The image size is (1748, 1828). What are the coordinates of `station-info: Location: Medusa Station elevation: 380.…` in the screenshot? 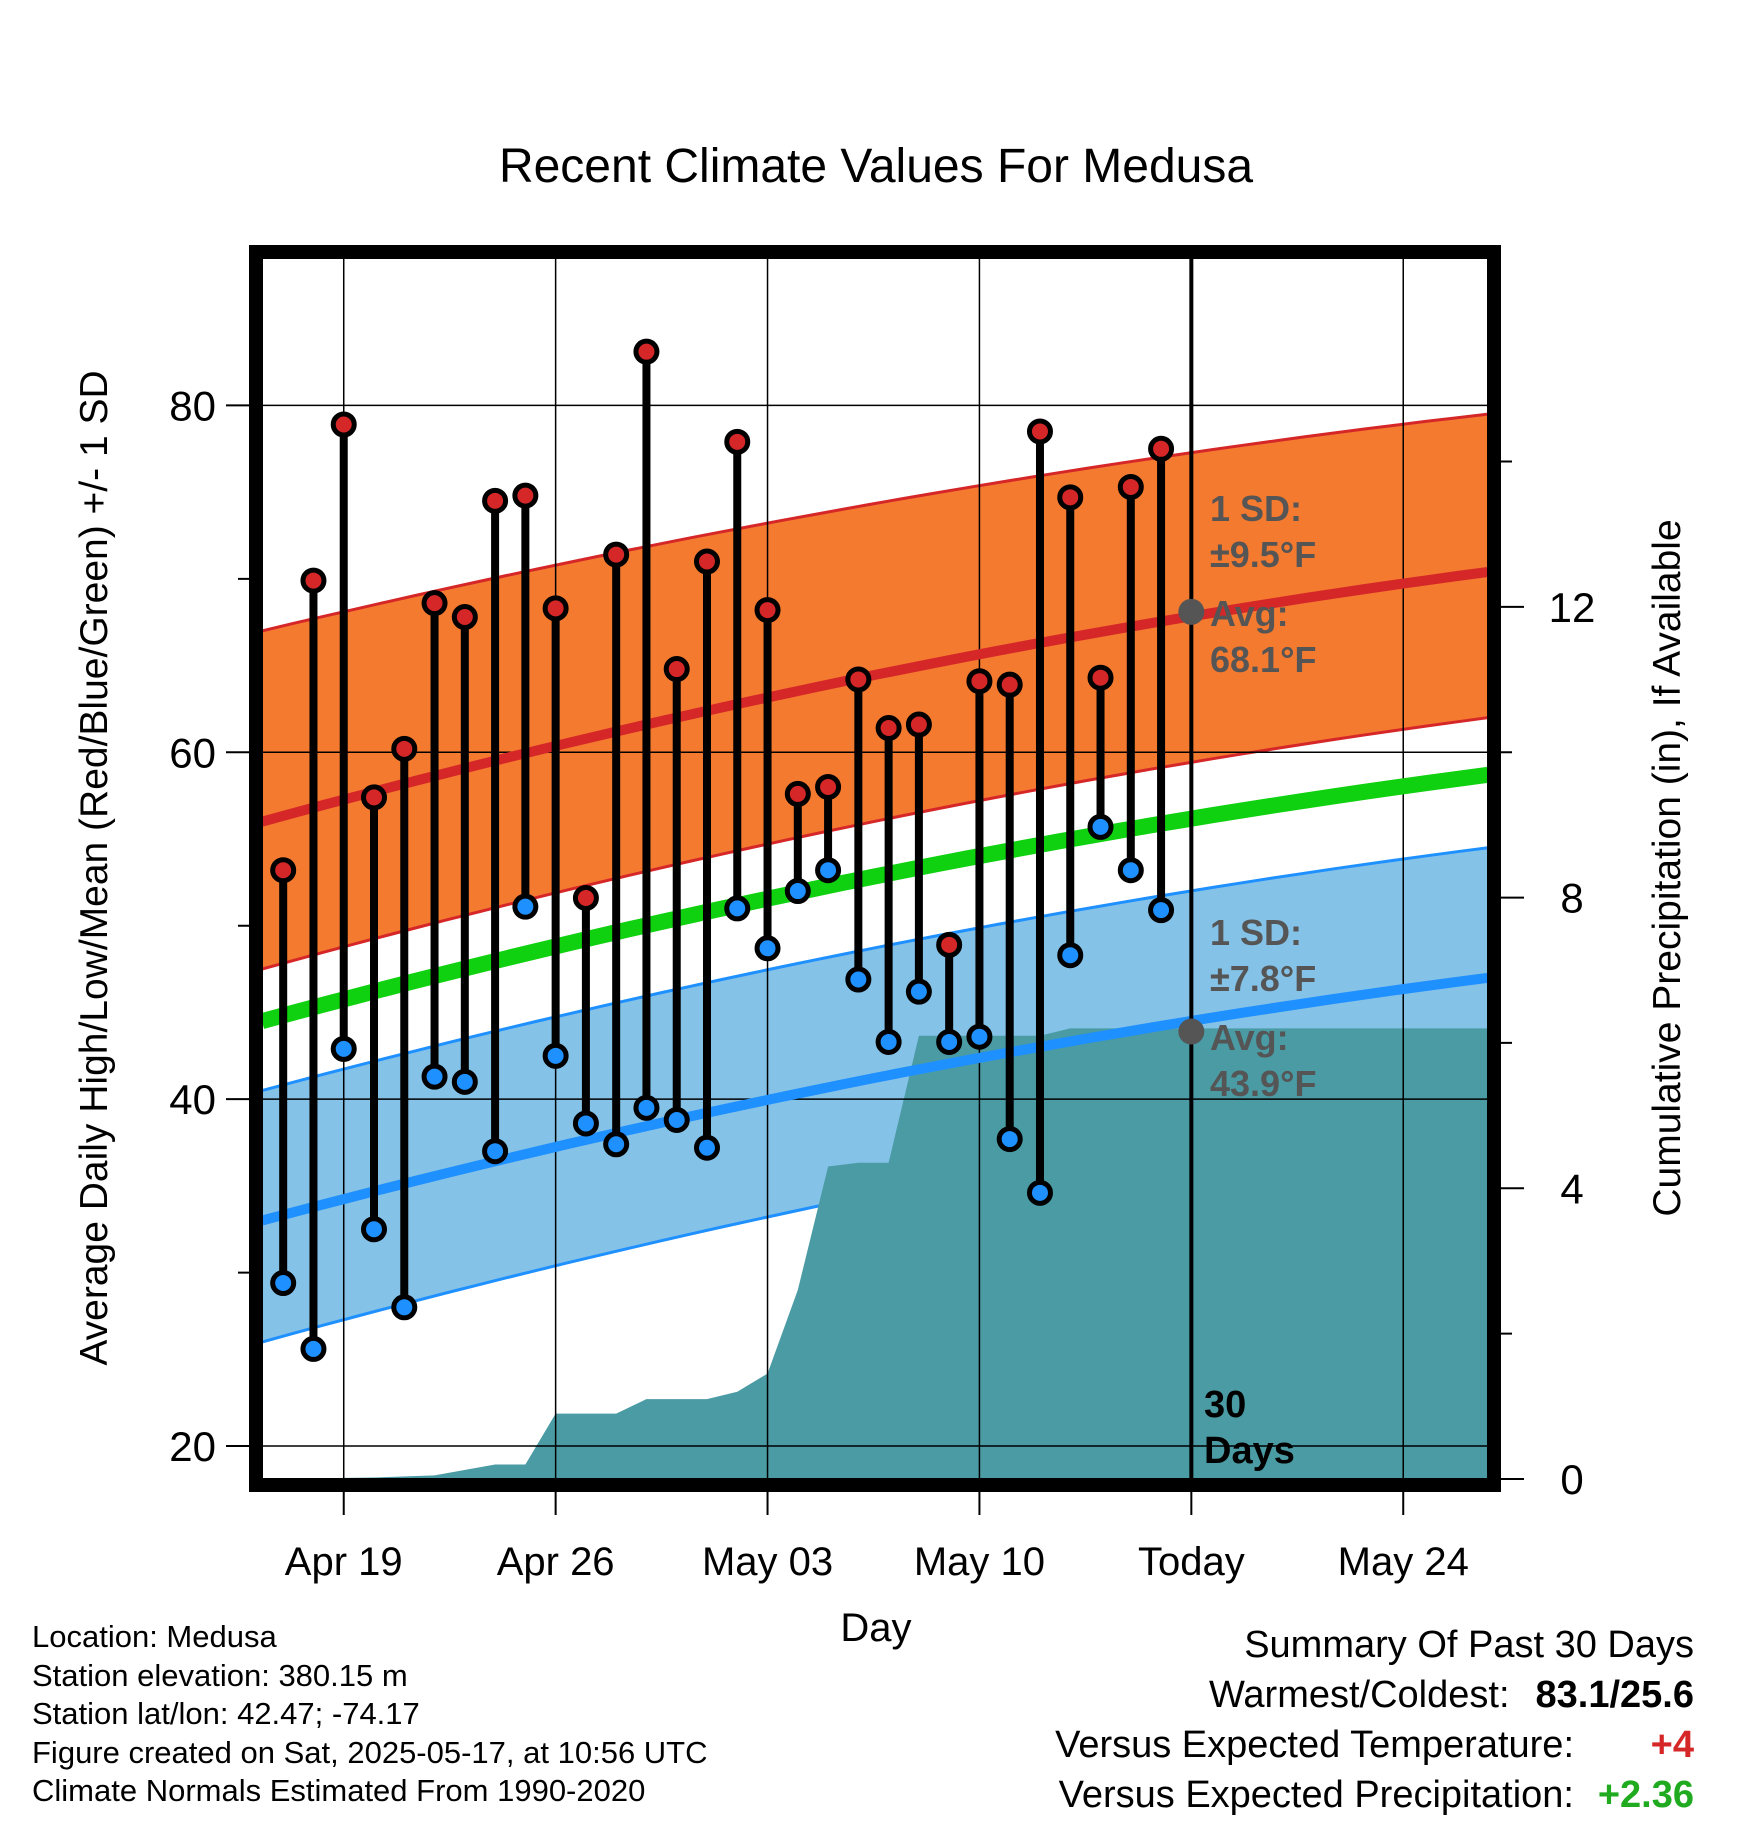 It's located at (370, 1714).